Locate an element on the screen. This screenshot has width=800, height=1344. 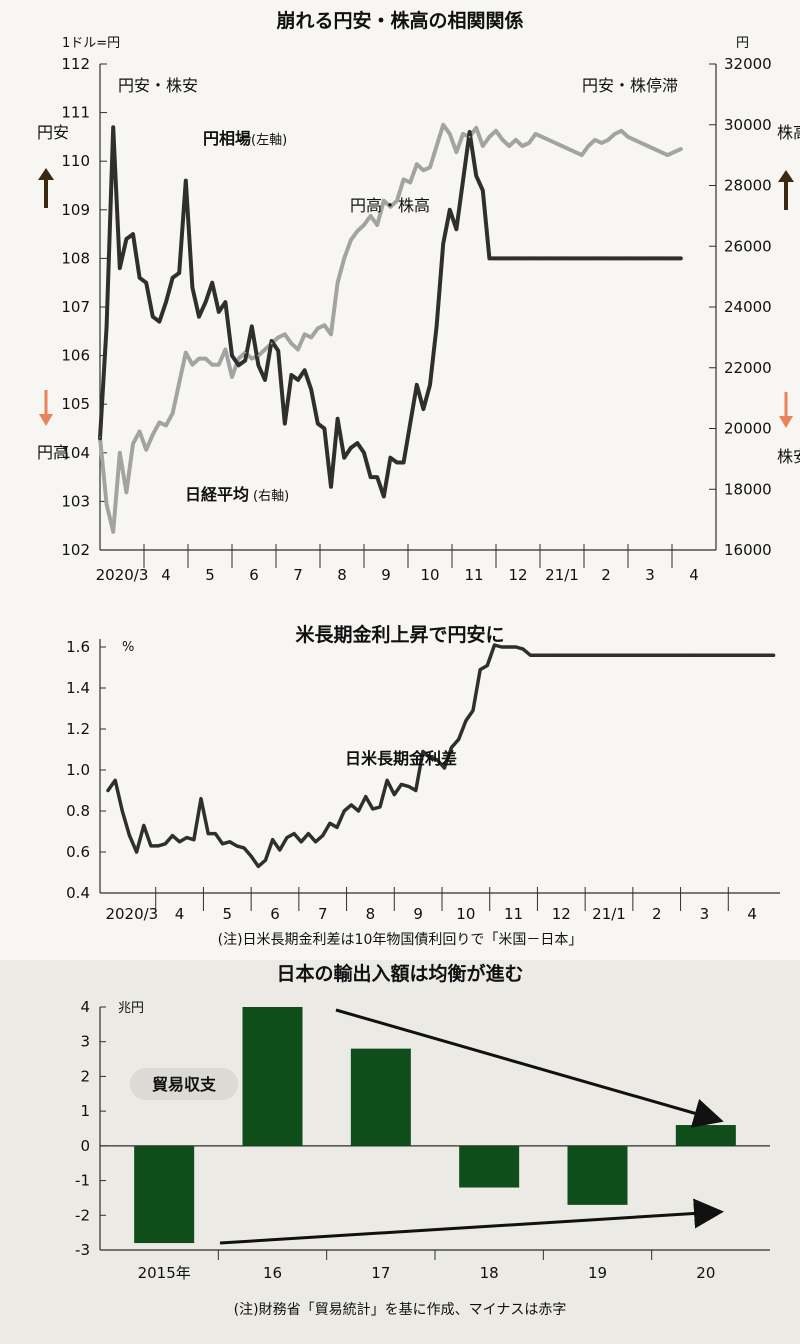
left-up-label: 円安 is located at coordinates (53, 132).